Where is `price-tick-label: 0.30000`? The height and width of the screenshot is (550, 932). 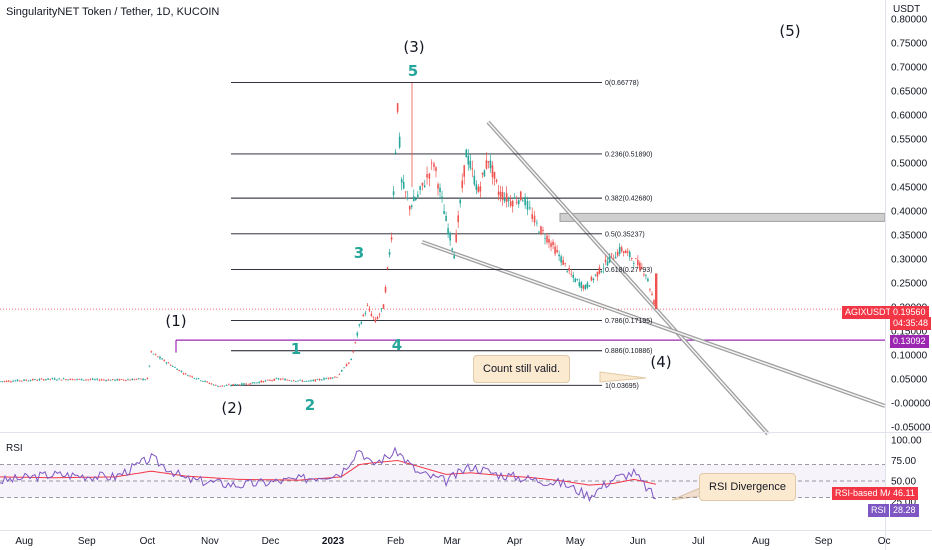 price-tick-label: 0.30000 is located at coordinates (909, 260).